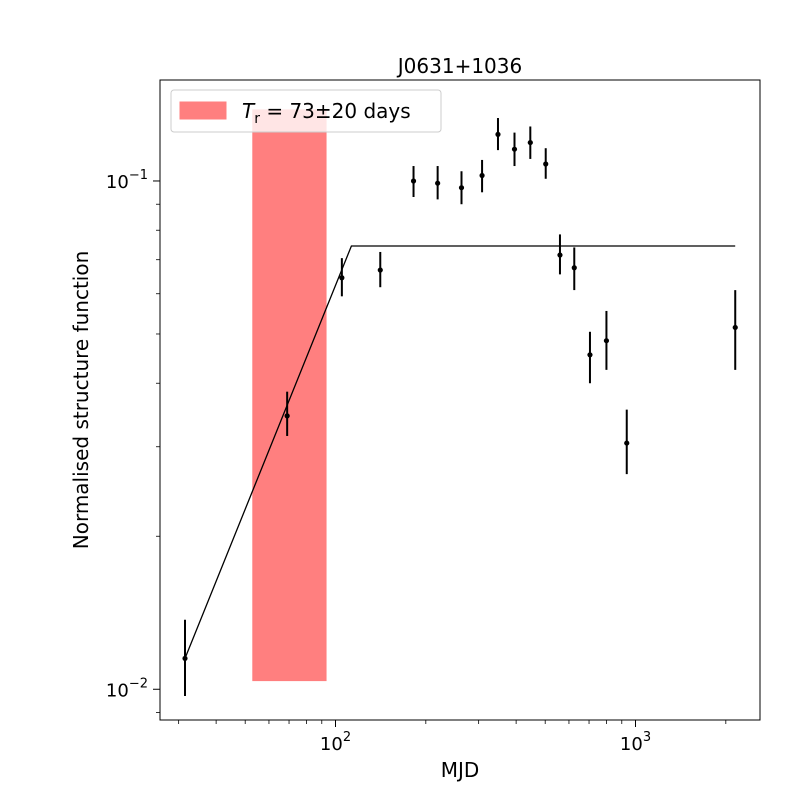  What do you see at coordinates (257, 119) in the screenshot?
I see `legend-entry-subscript: r` at bounding box center [257, 119].